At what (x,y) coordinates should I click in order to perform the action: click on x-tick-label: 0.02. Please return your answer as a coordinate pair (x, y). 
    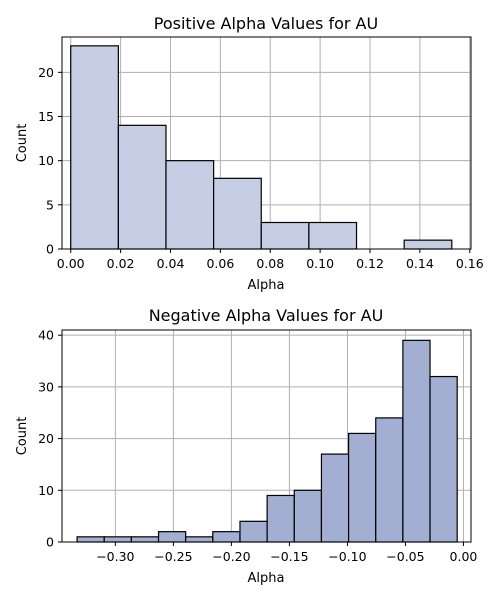
    Looking at the image, I should click on (121, 263).